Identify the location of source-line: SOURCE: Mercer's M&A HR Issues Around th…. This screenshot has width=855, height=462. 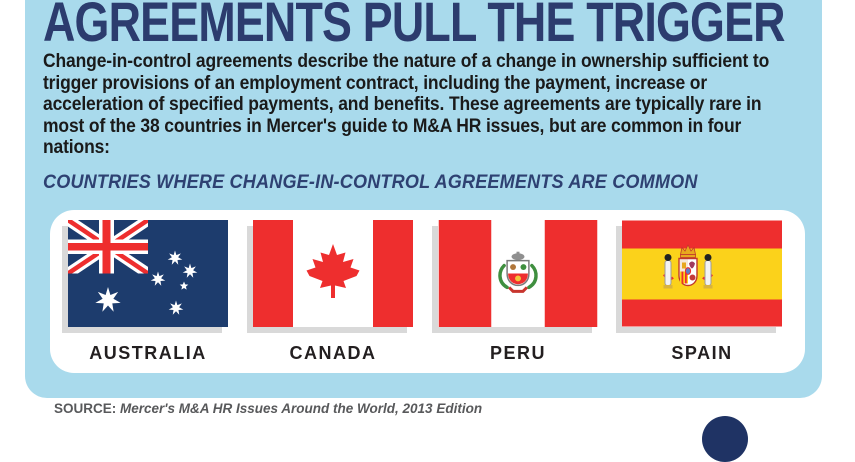
(268, 408).